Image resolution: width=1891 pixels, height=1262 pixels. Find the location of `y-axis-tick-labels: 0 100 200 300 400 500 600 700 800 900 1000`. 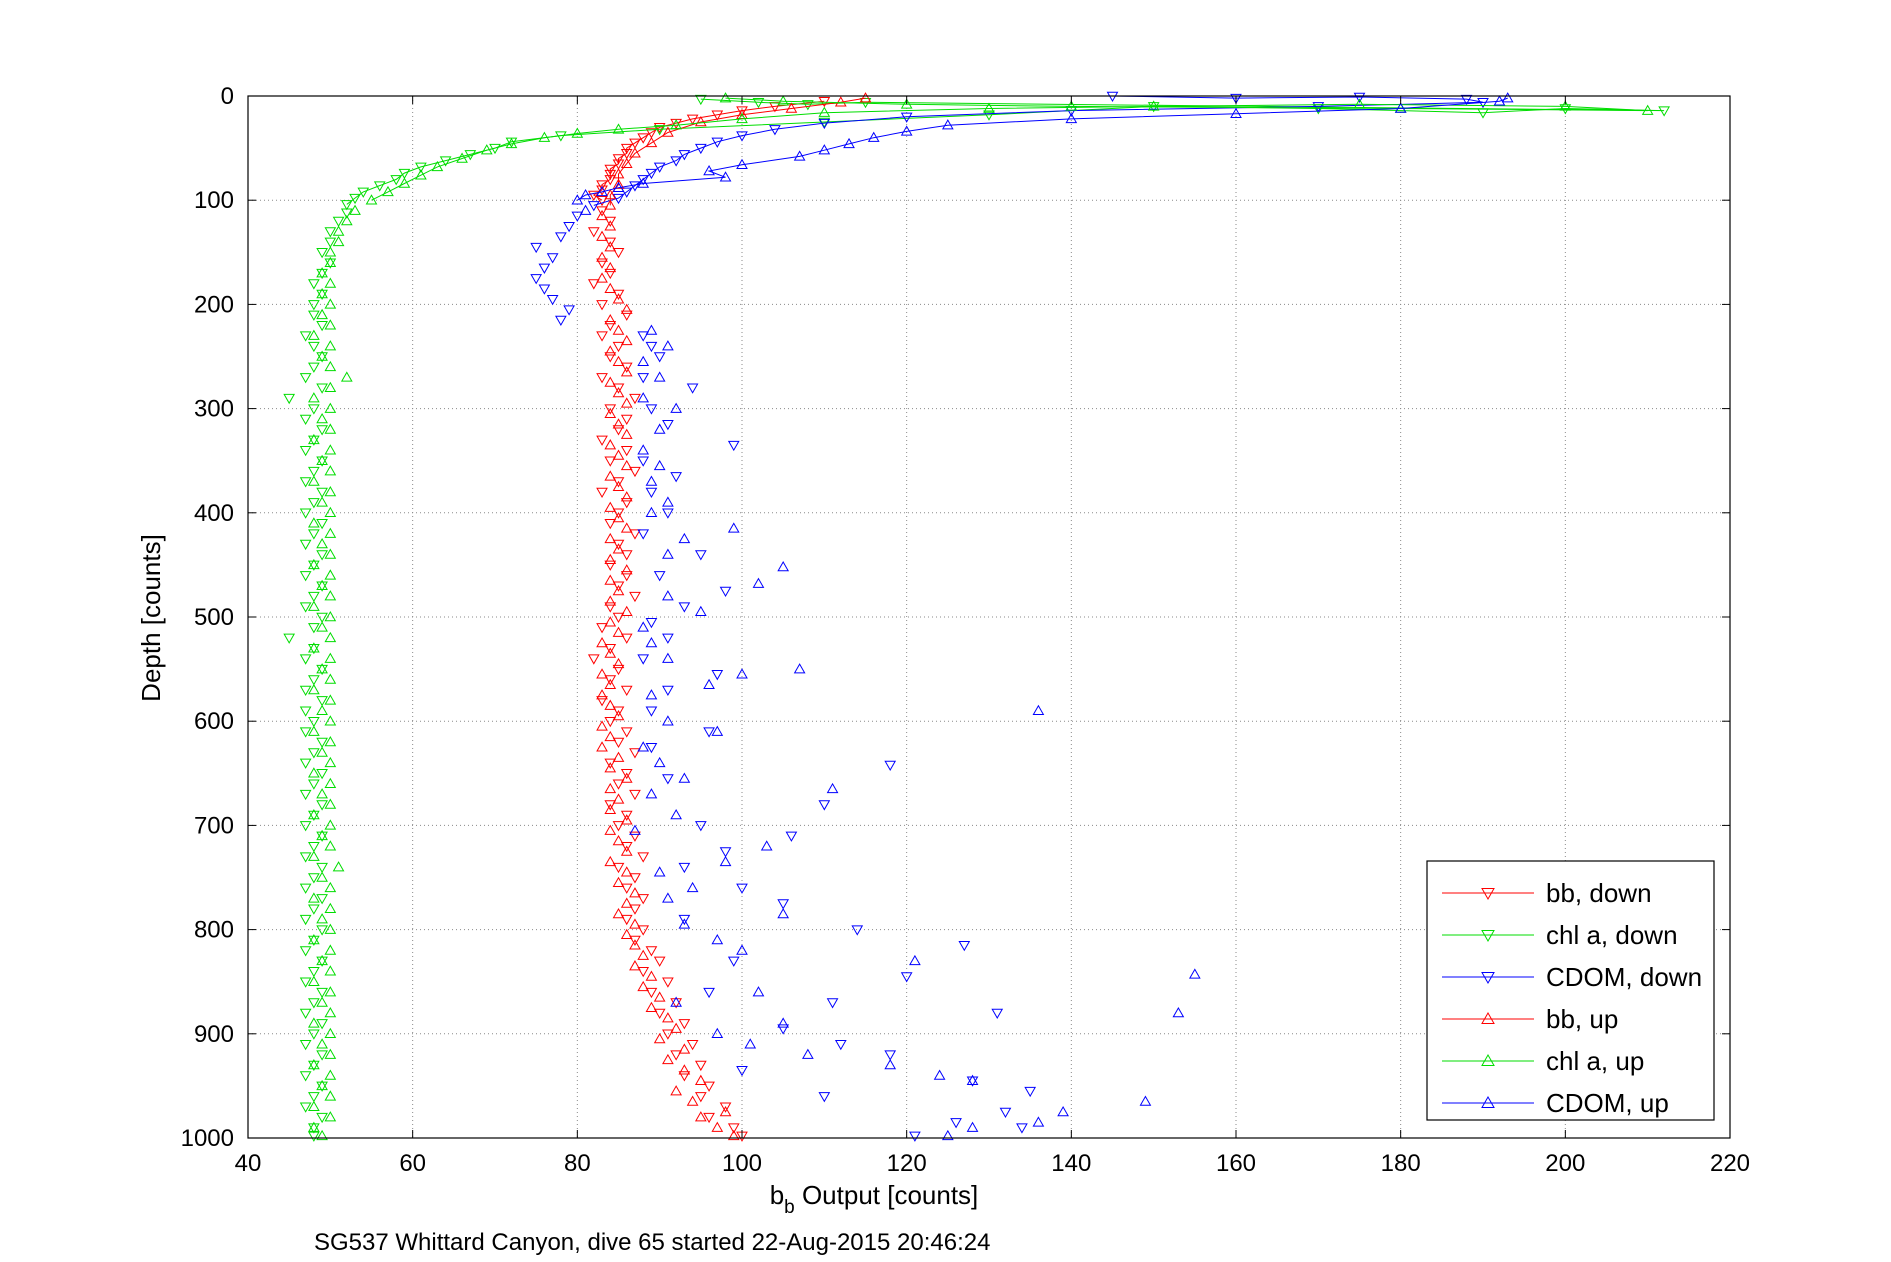

y-axis-tick-labels: 0 100 200 300 400 500 600 700 800 900 1000 is located at coordinates (207, 617).